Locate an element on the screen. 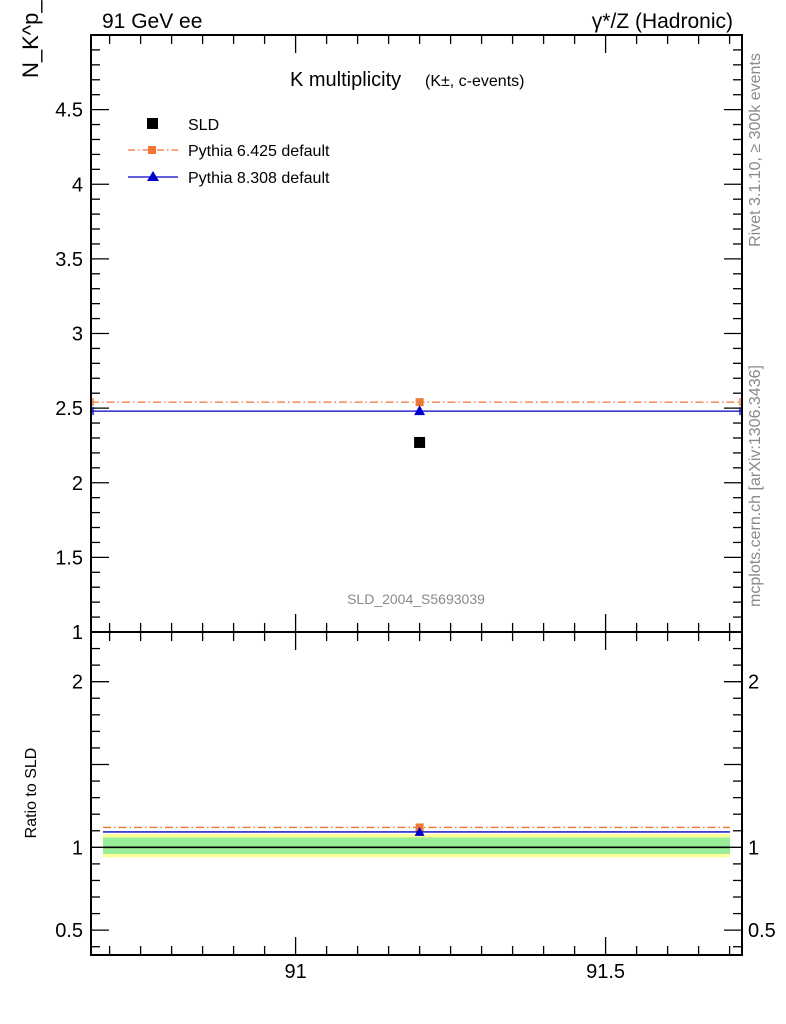 Image resolution: width=786 pixels, height=1024 pixels. main-y-tick-label: 2 is located at coordinates (77, 484).